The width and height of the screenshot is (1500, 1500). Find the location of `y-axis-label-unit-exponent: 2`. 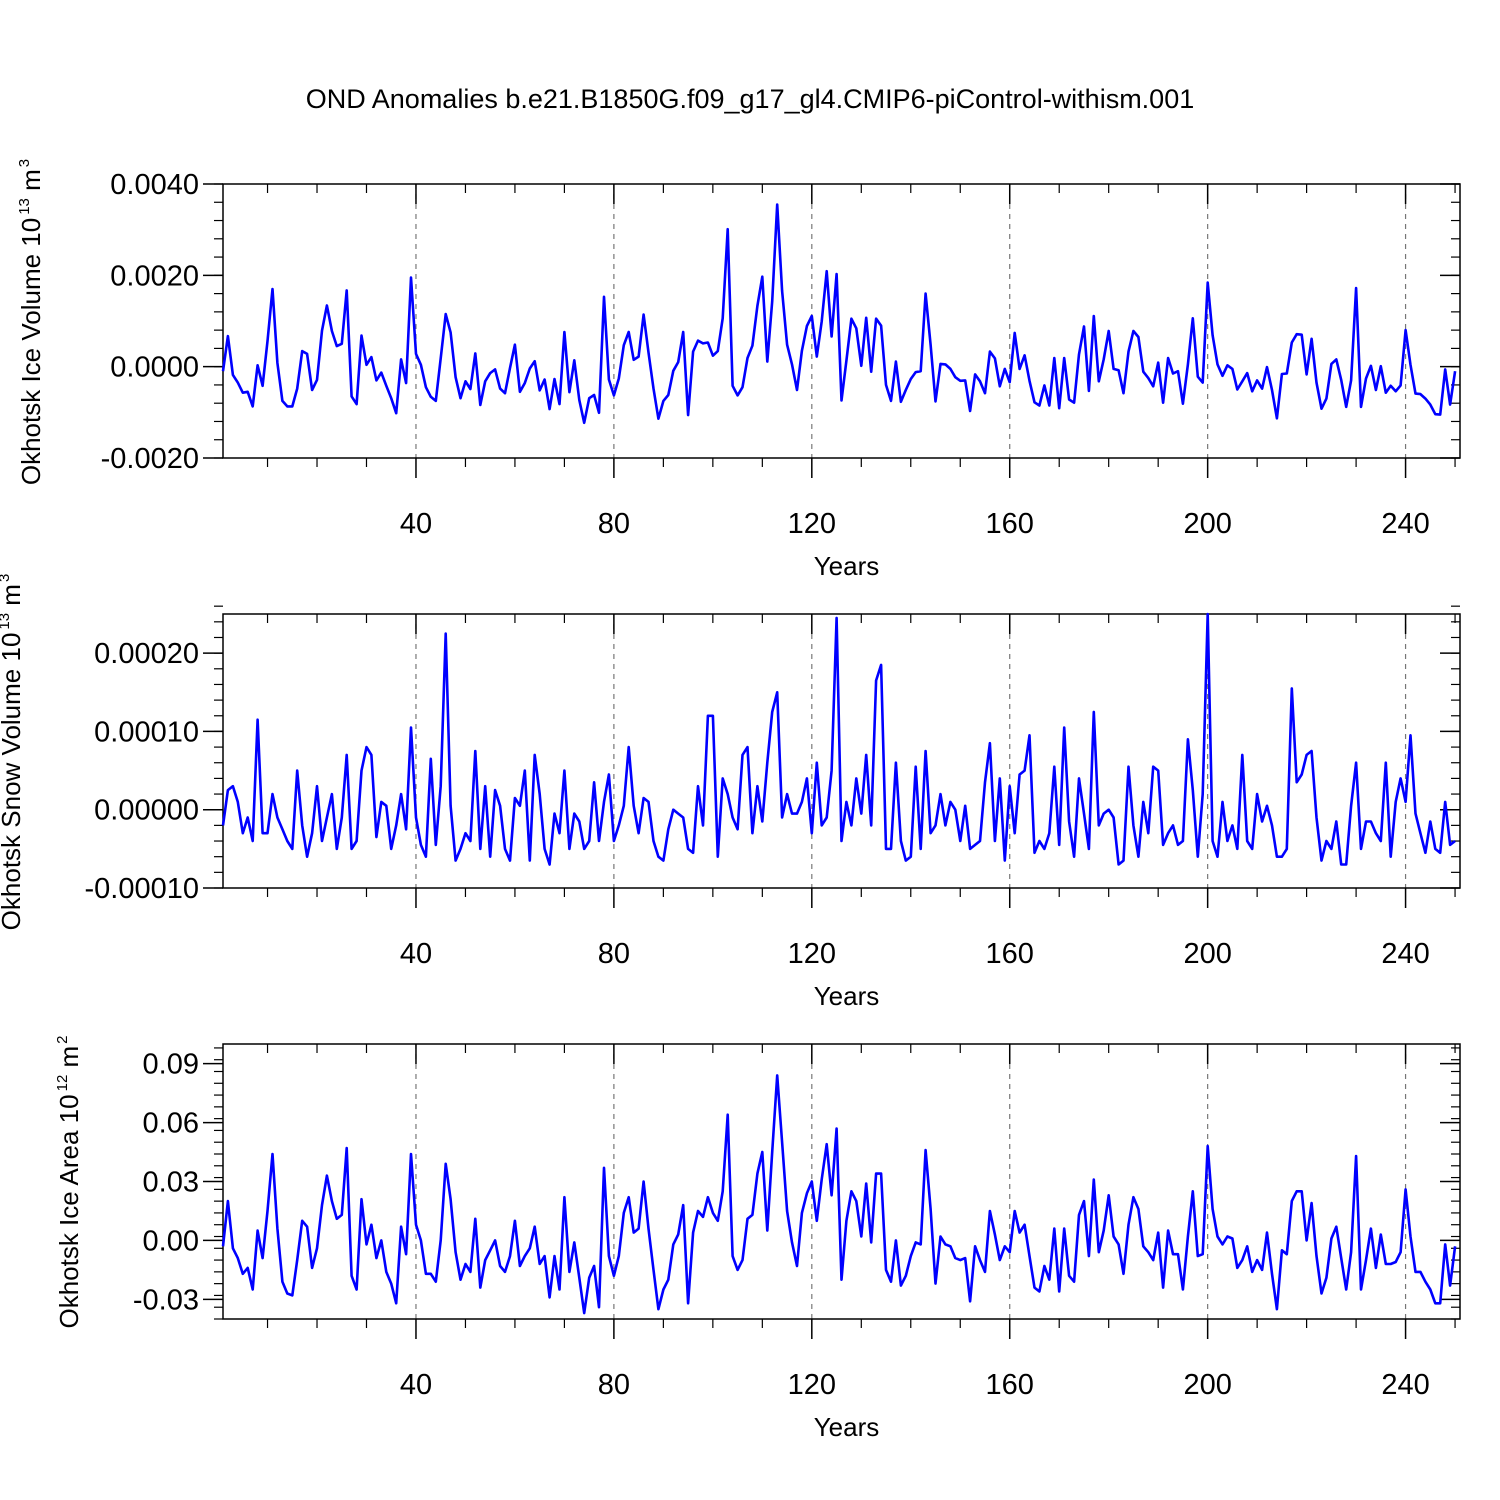

y-axis-label-unit-exponent: 2 is located at coordinates (62, 1039).